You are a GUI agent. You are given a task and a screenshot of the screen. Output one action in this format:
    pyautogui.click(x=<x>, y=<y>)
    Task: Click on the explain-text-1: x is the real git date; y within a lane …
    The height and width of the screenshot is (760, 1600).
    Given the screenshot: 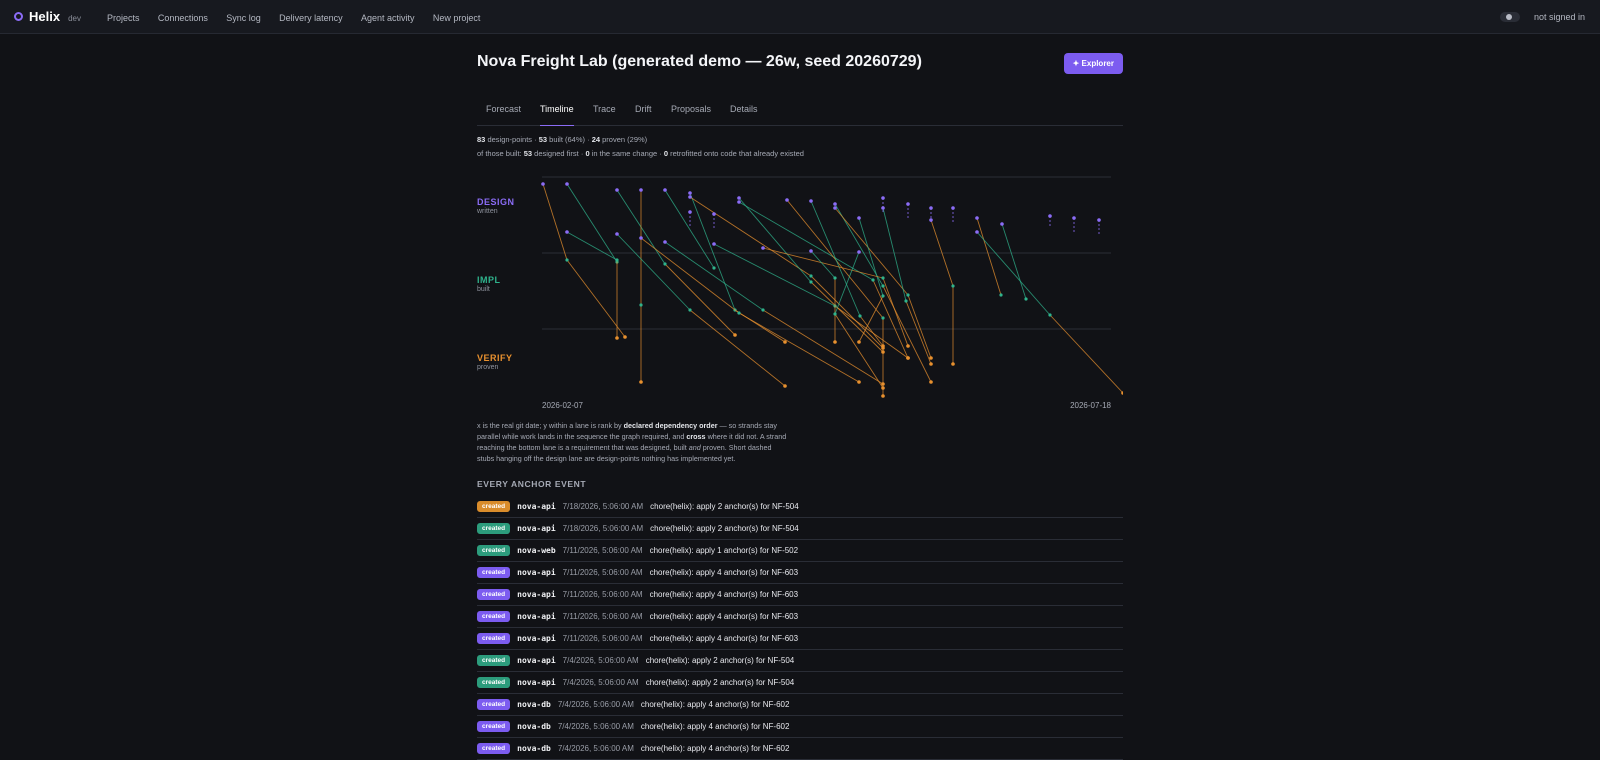 What is the action you would take?
    pyautogui.click(x=549, y=425)
    